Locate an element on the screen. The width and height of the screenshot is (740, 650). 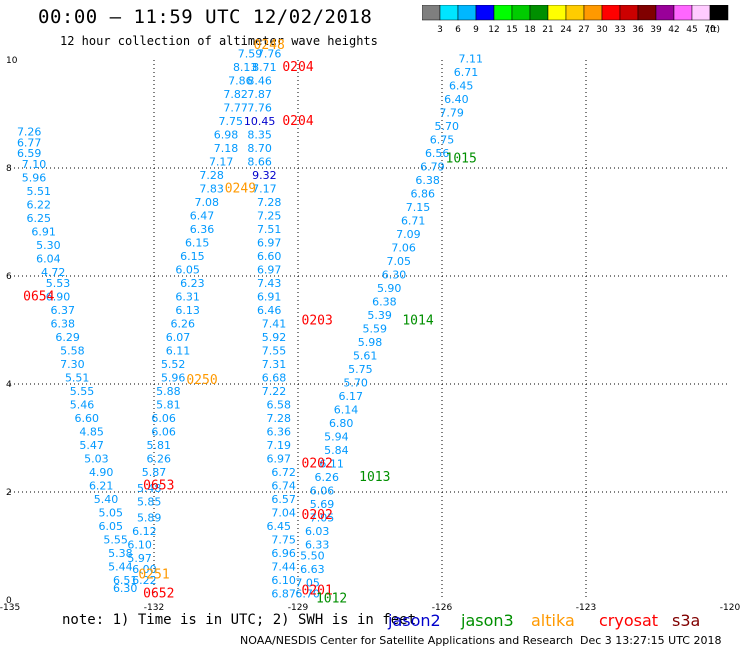
data-point-label: 5.52 is located at coordinates (173, 364).